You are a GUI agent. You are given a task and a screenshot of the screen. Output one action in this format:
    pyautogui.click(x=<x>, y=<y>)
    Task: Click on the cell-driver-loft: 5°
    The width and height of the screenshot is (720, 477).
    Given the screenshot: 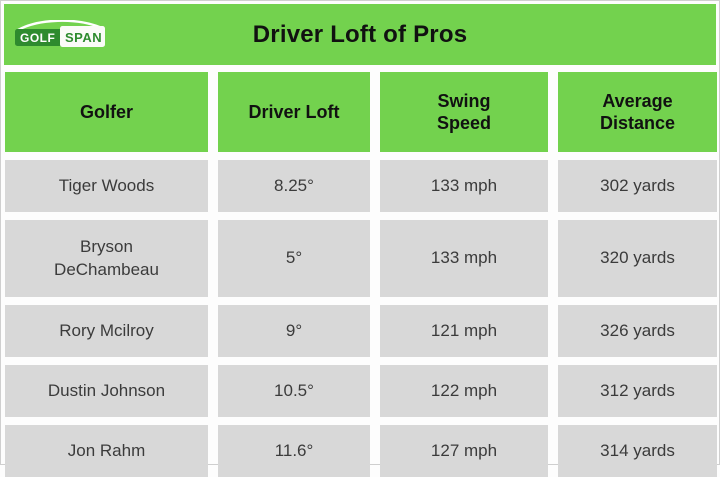 What is the action you would take?
    pyautogui.click(x=294, y=258)
    